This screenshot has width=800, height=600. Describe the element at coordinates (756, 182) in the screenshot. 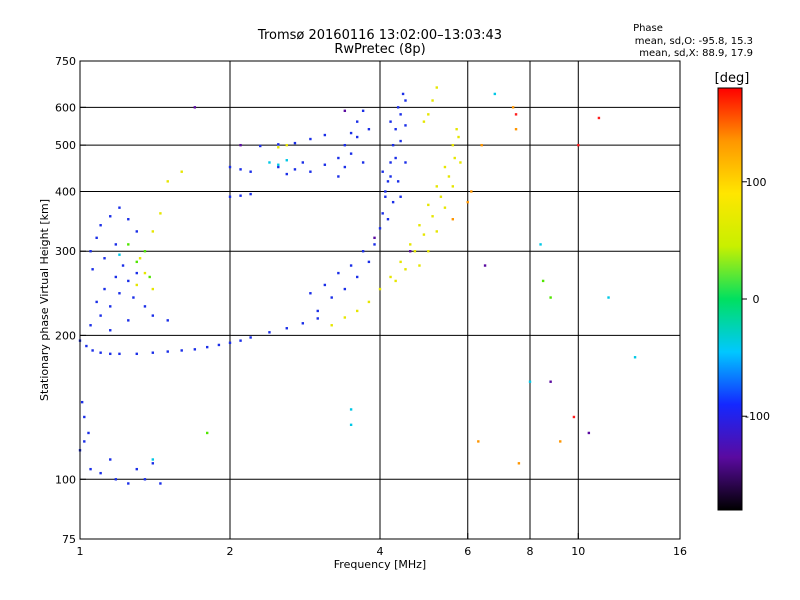

I see `colorbar-tick-label: 100` at that location.